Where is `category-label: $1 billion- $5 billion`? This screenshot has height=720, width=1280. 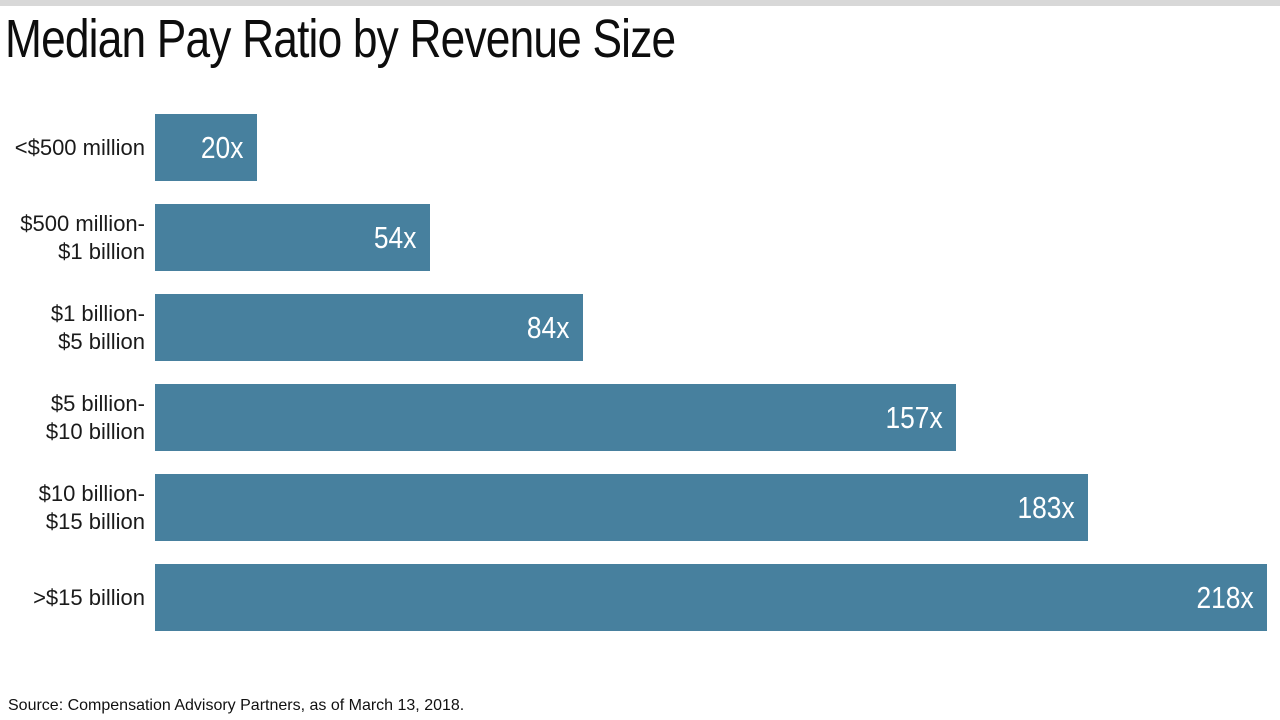
category-label: $1 billion- $5 billion is located at coordinates (97, 327).